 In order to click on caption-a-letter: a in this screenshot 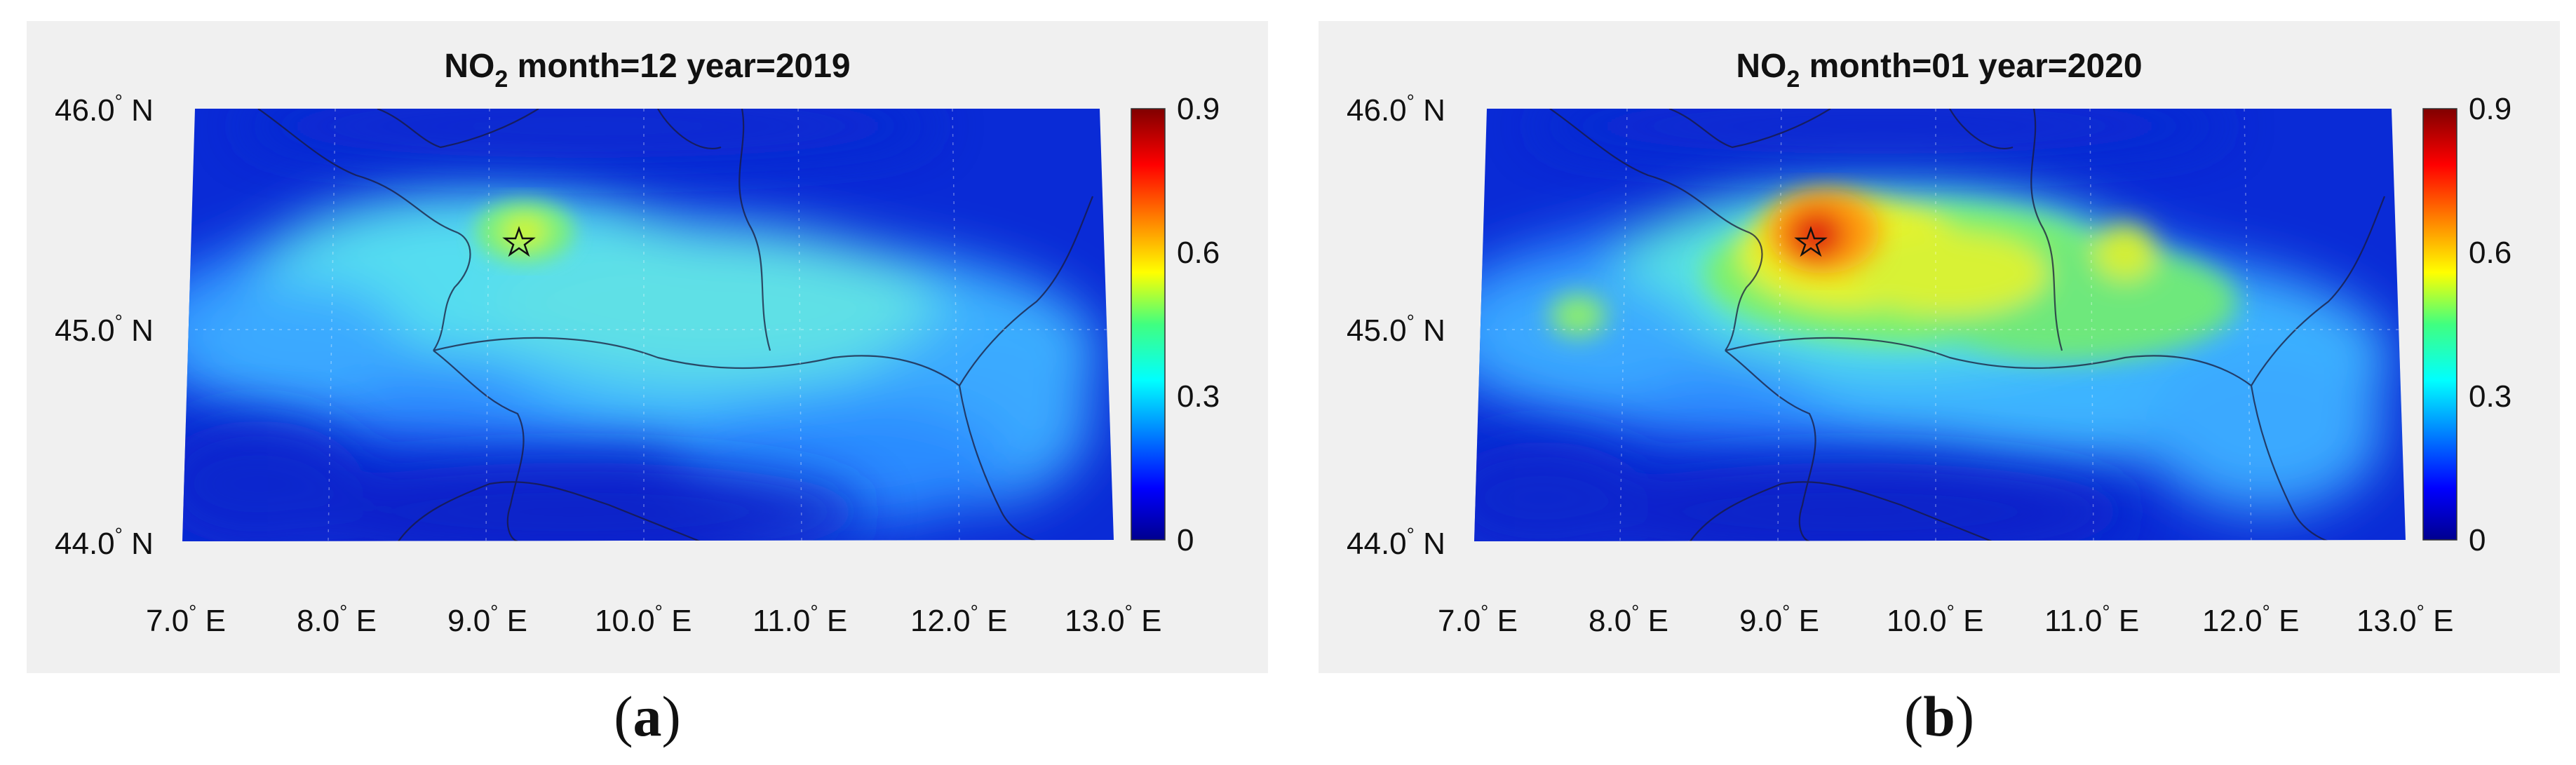, I will do `click(647, 716)`.